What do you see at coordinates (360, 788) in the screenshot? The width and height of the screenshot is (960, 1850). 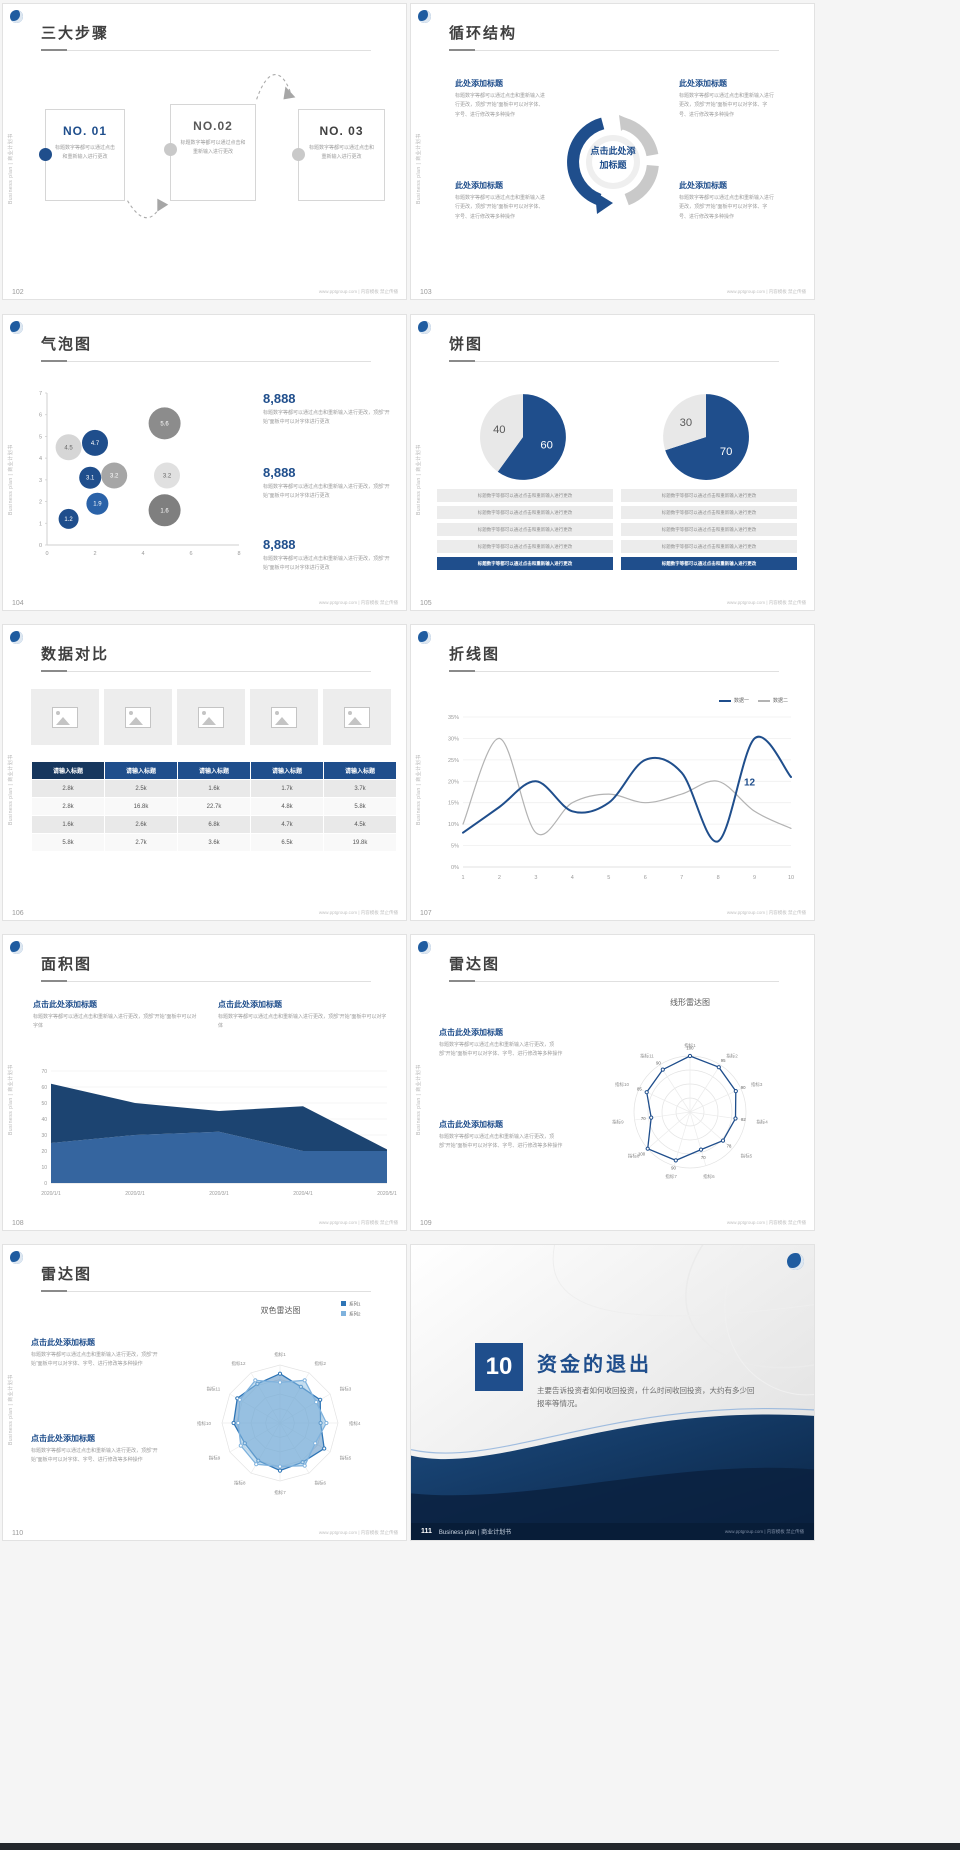 I see `table-cell: 3.7k` at bounding box center [360, 788].